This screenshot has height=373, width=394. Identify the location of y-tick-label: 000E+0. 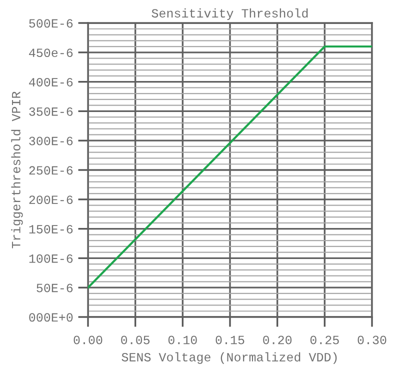
(51, 317).